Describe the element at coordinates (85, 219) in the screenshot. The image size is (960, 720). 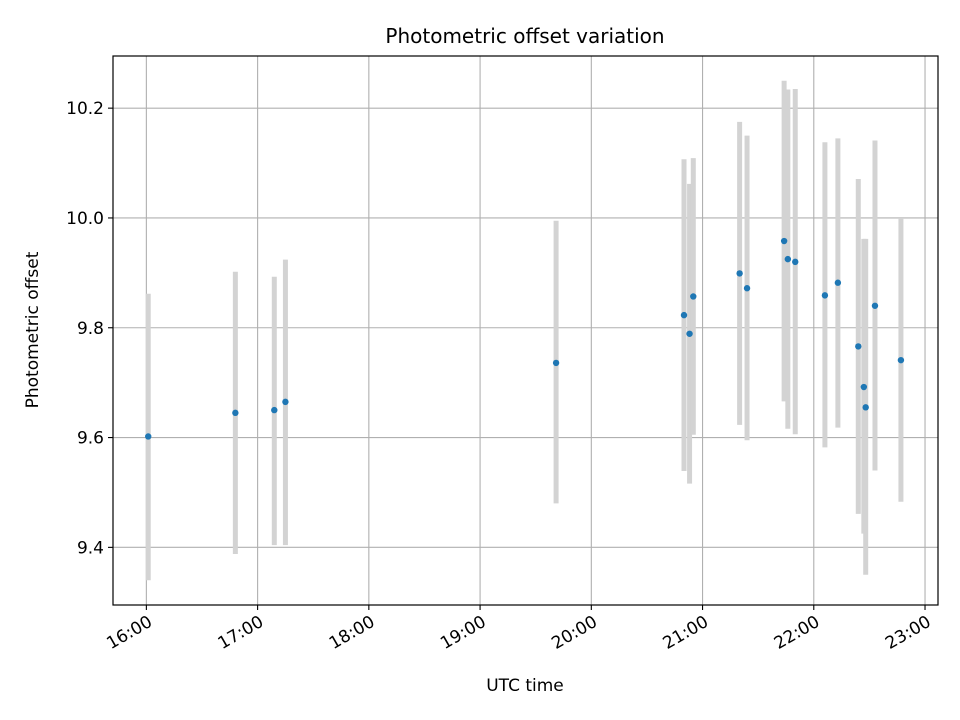
I see `y-tick-label: 10.0` at that location.